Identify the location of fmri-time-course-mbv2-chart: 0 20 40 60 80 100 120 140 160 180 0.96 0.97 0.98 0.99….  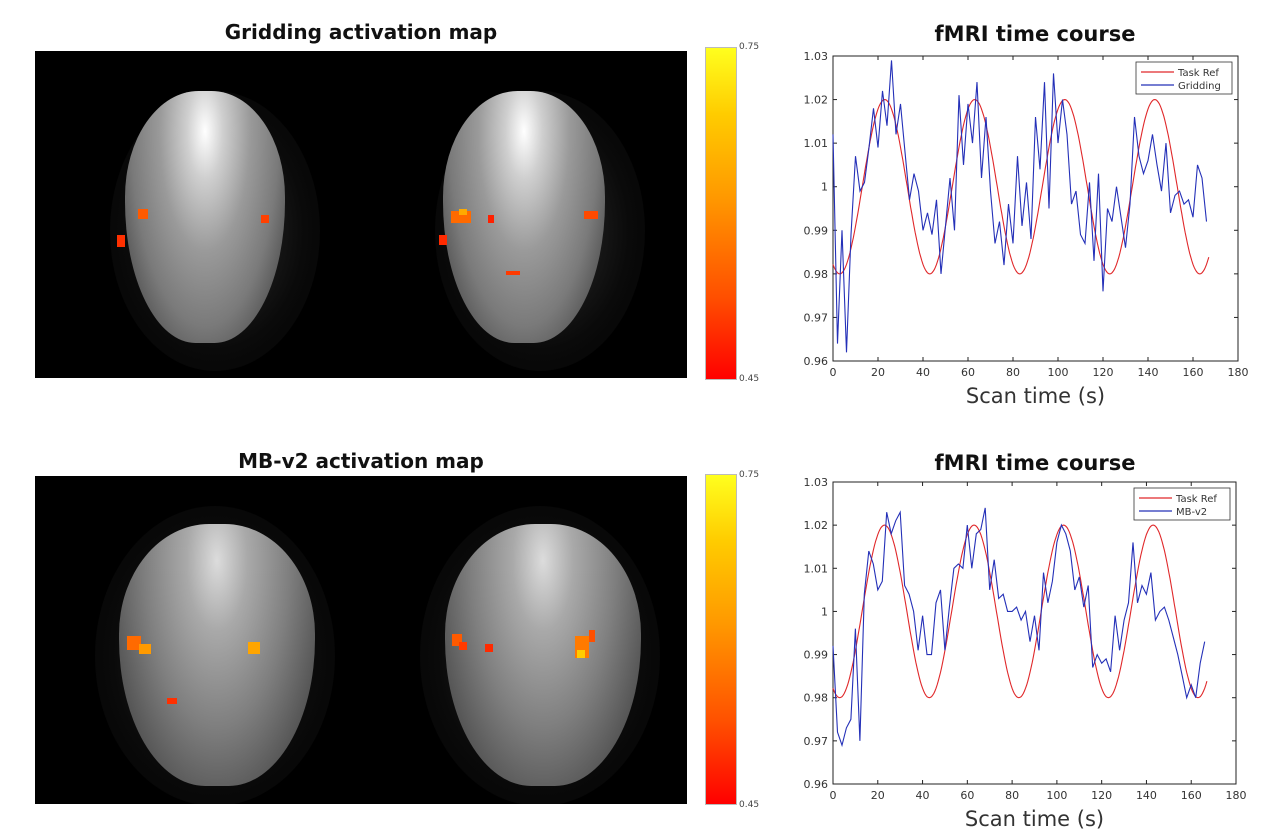
(1025, 653).